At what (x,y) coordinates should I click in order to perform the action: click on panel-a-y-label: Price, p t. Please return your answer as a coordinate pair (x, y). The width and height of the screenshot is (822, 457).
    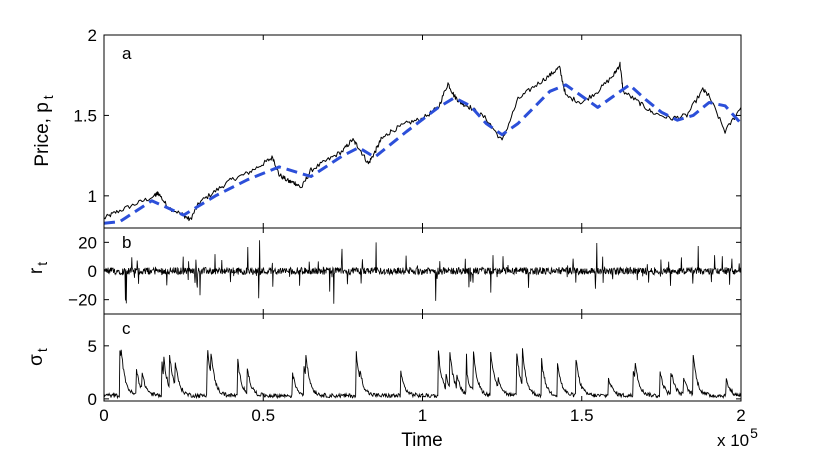
    Looking at the image, I should click on (44, 130).